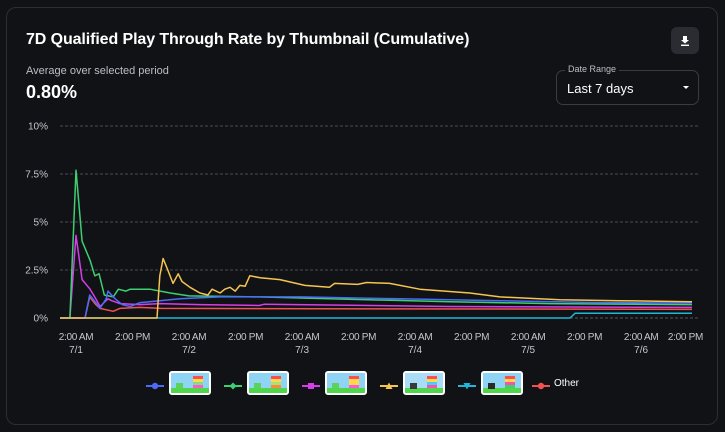 The height and width of the screenshot is (432, 725). I want to click on x-tick-date-label: 7/3, so click(302, 350).